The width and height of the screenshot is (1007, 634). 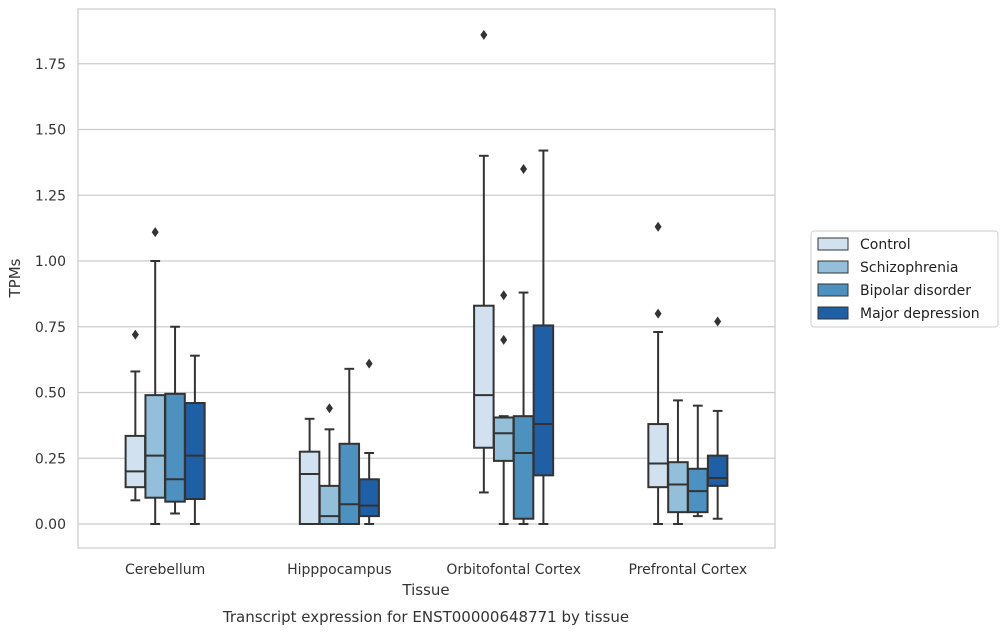 What do you see at coordinates (50, 394) in the screenshot?
I see `y-tick-label: 0.50` at bounding box center [50, 394].